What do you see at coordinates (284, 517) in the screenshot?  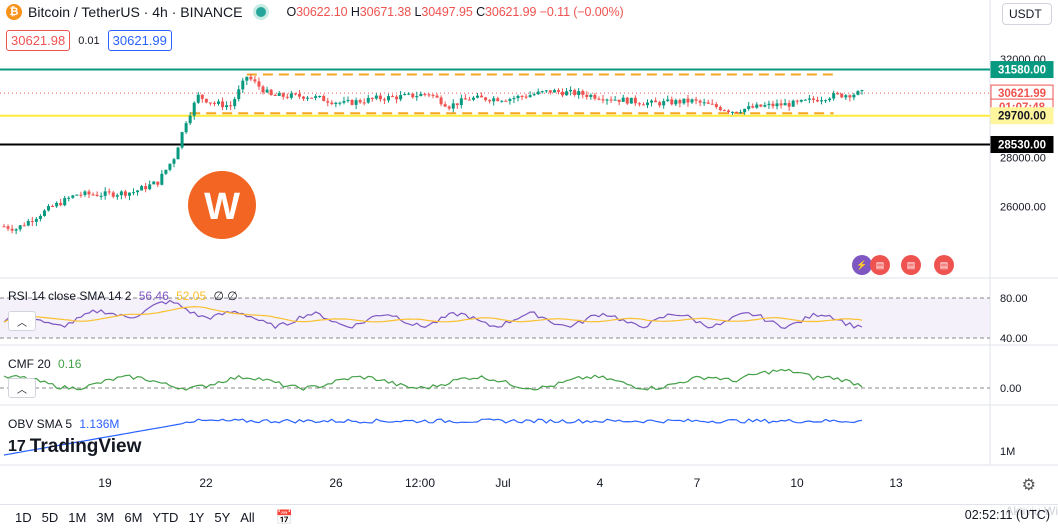 I see `calendar-icon: 📅` at bounding box center [284, 517].